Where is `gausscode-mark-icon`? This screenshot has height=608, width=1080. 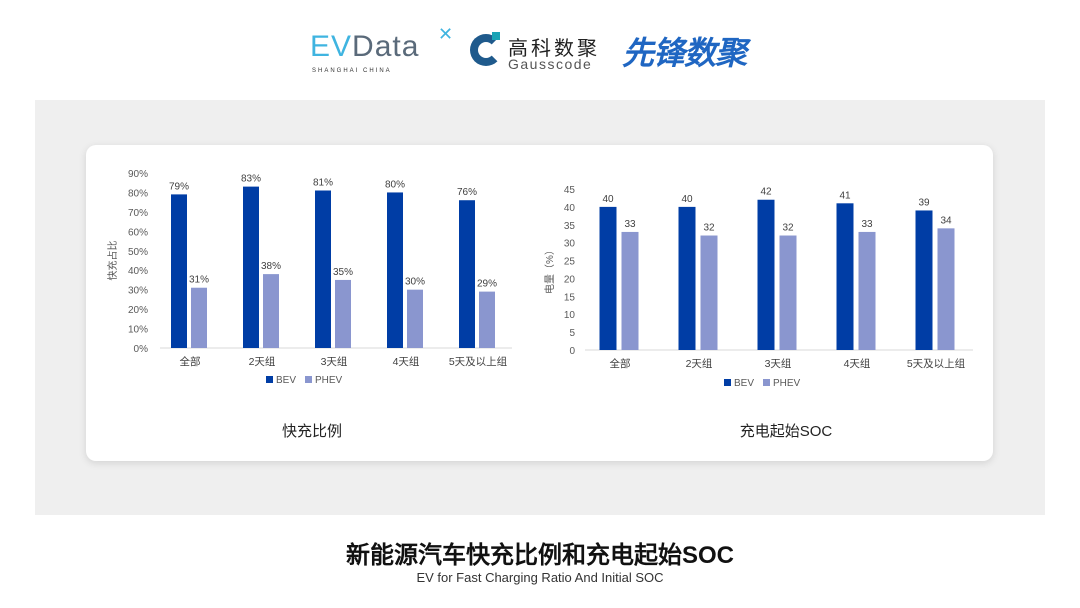 gausscode-mark-icon is located at coordinates (486, 50).